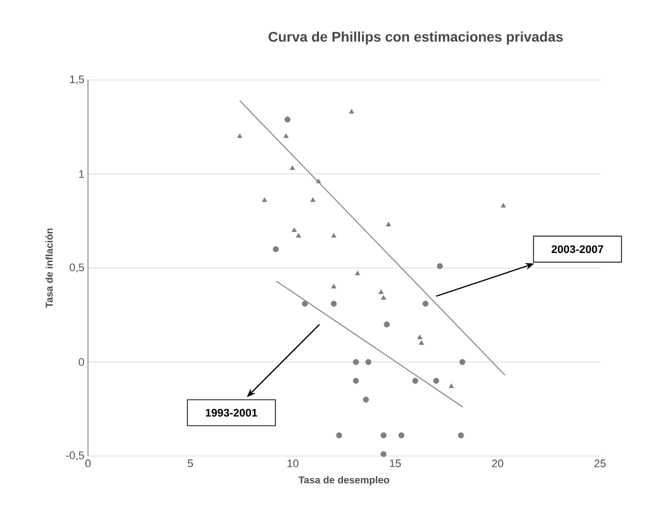 This screenshot has width=648, height=525. I want to click on x-tick-label: 25, so click(600, 464).